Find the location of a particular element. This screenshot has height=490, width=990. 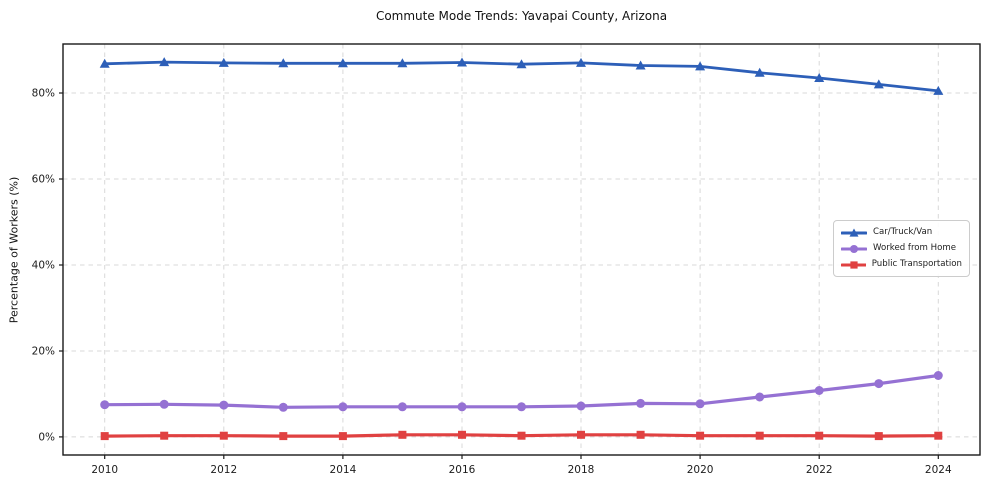

x-tick-label: 2020 is located at coordinates (700, 470).